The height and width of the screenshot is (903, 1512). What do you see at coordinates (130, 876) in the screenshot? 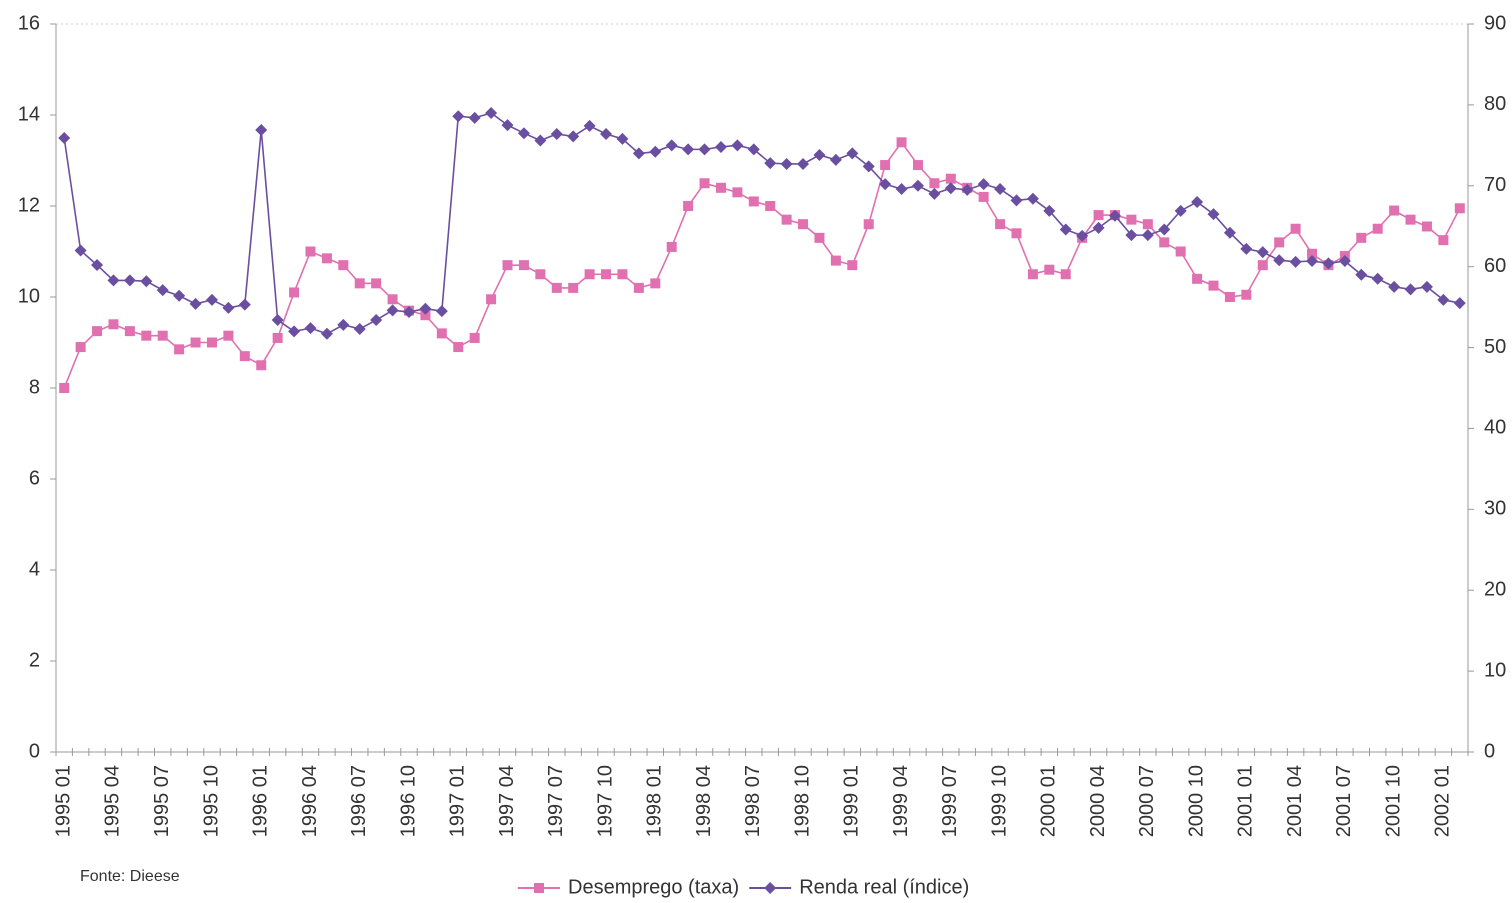
I see `source-note: Fonte: Dieese` at bounding box center [130, 876].